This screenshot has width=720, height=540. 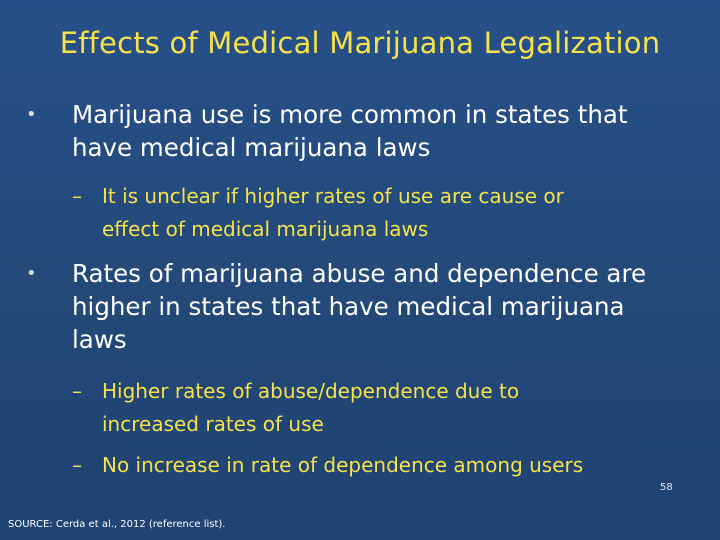 I want to click on bullet-1-line-2: have medical marijuana laws, so click(x=251, y=147).